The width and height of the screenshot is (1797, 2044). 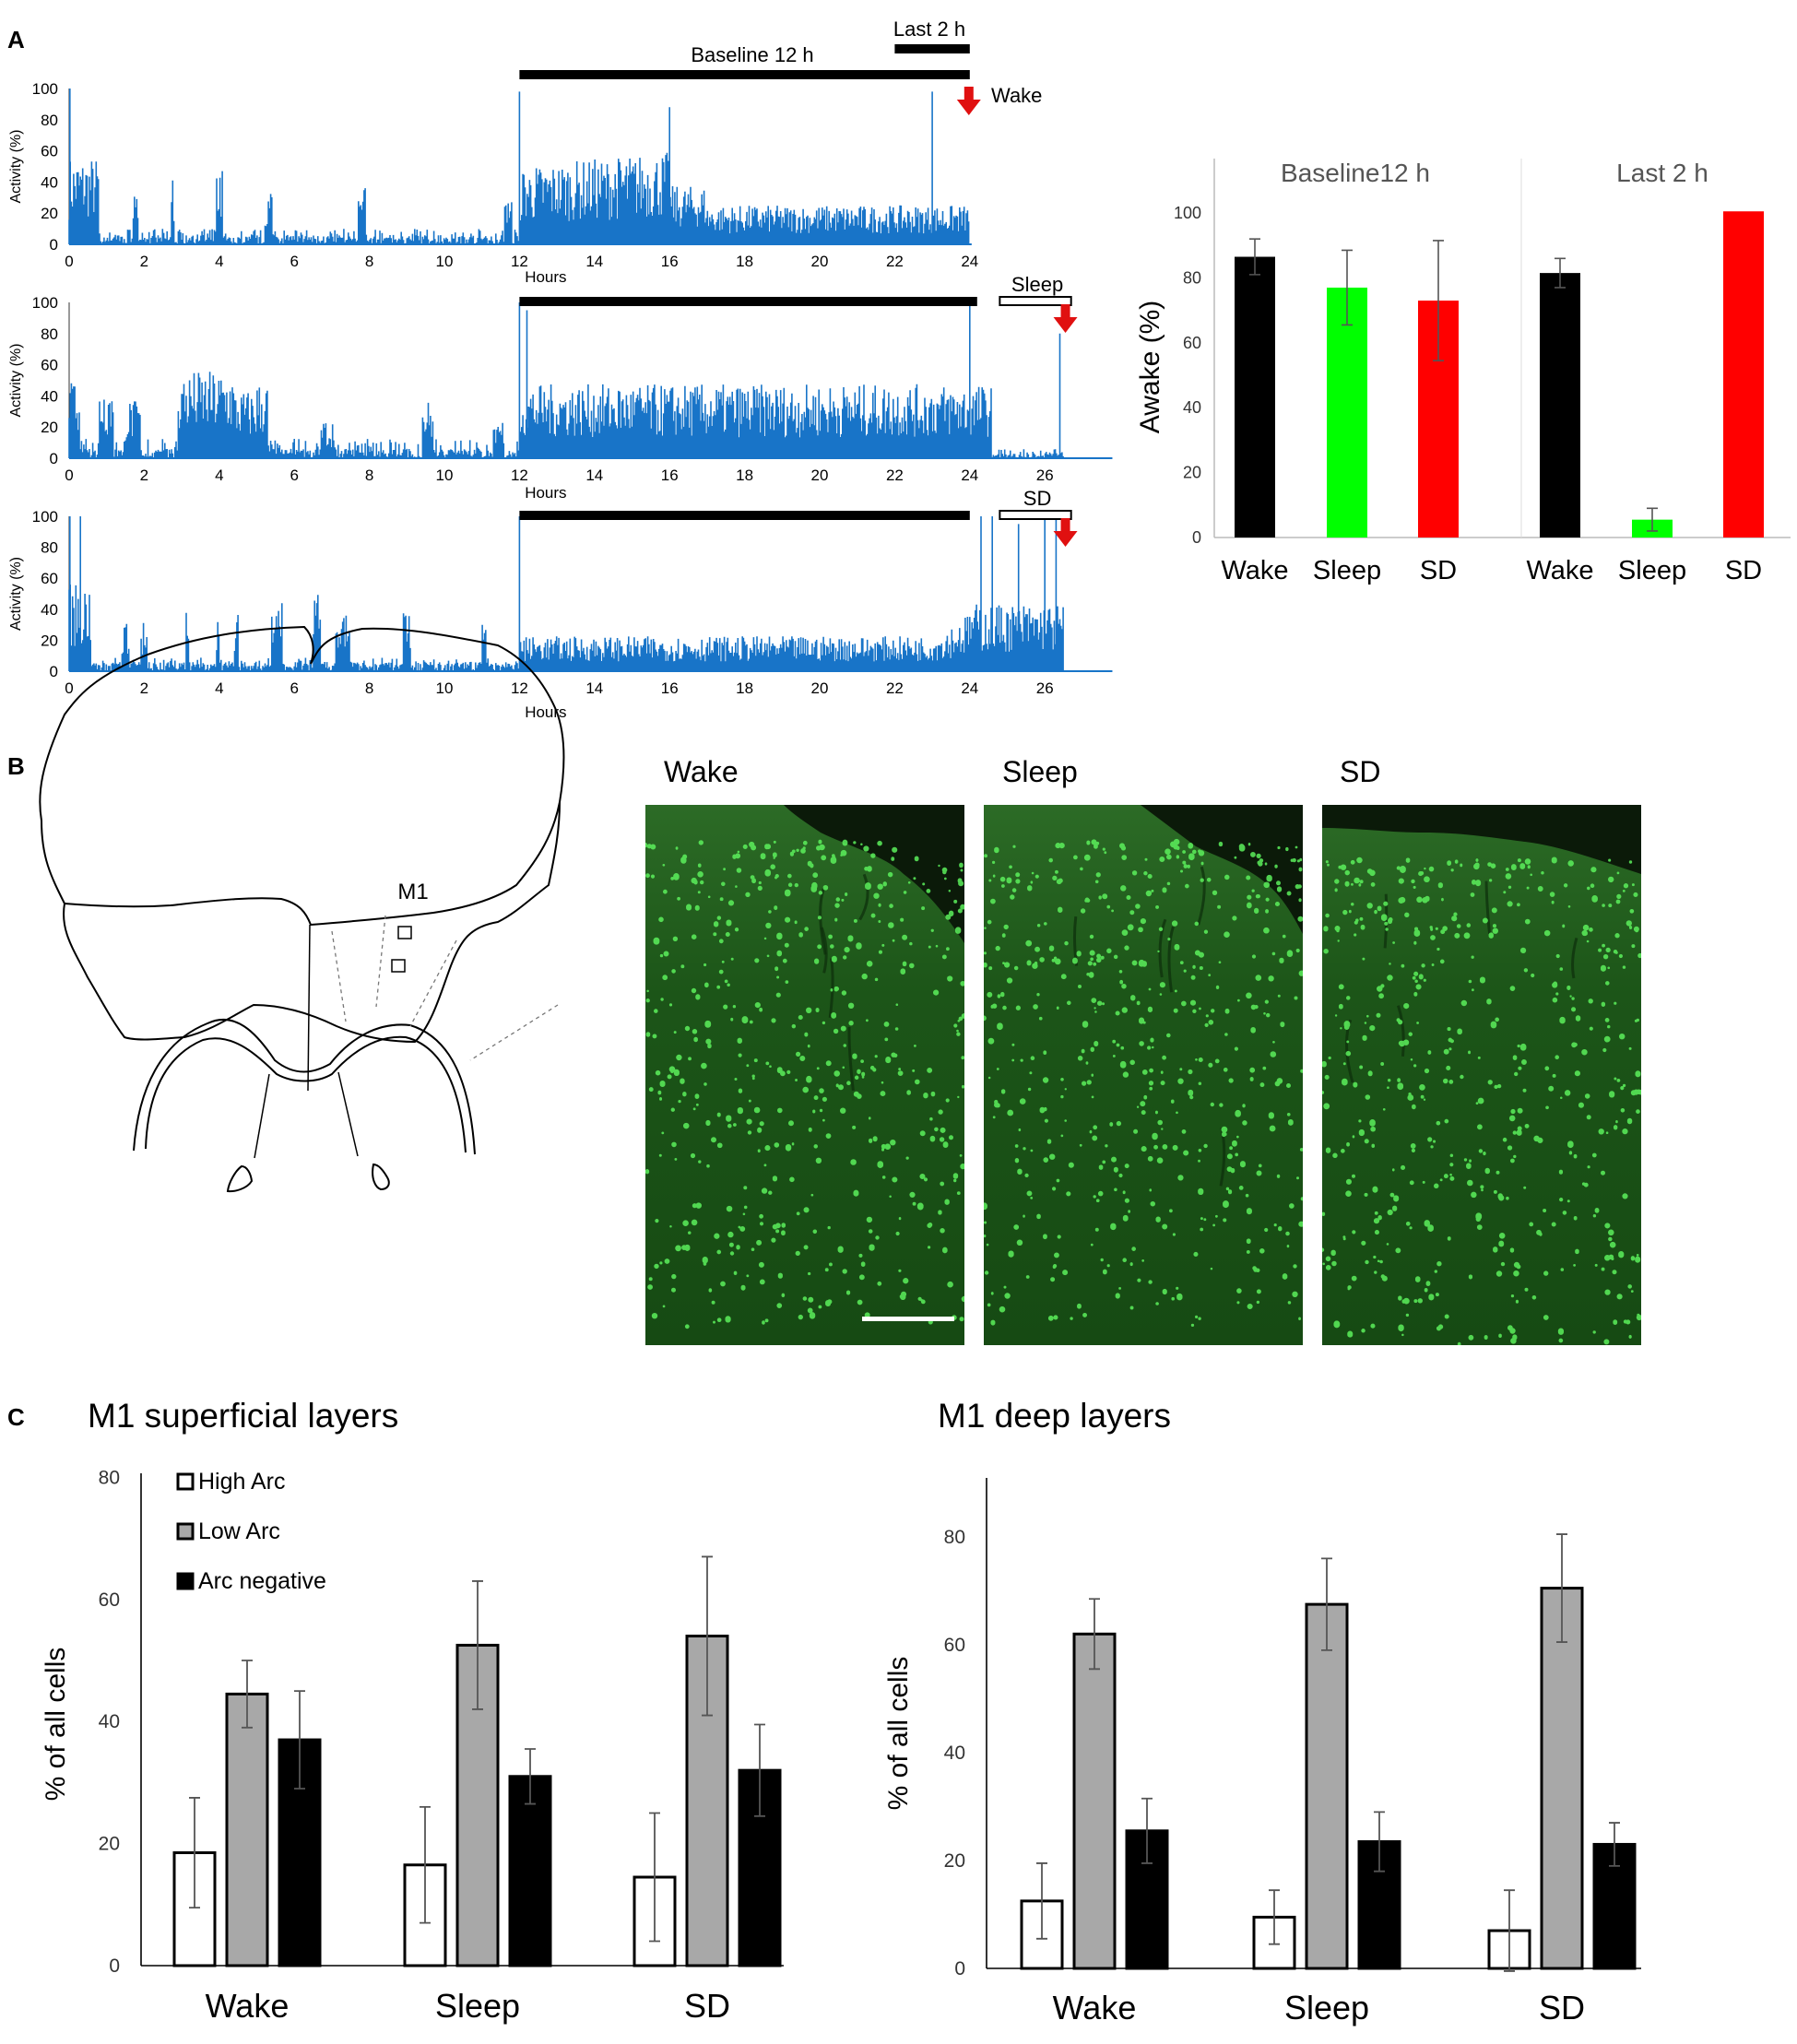 I want to click on legend-label: Arc negative, so click(x=262, y=1581).